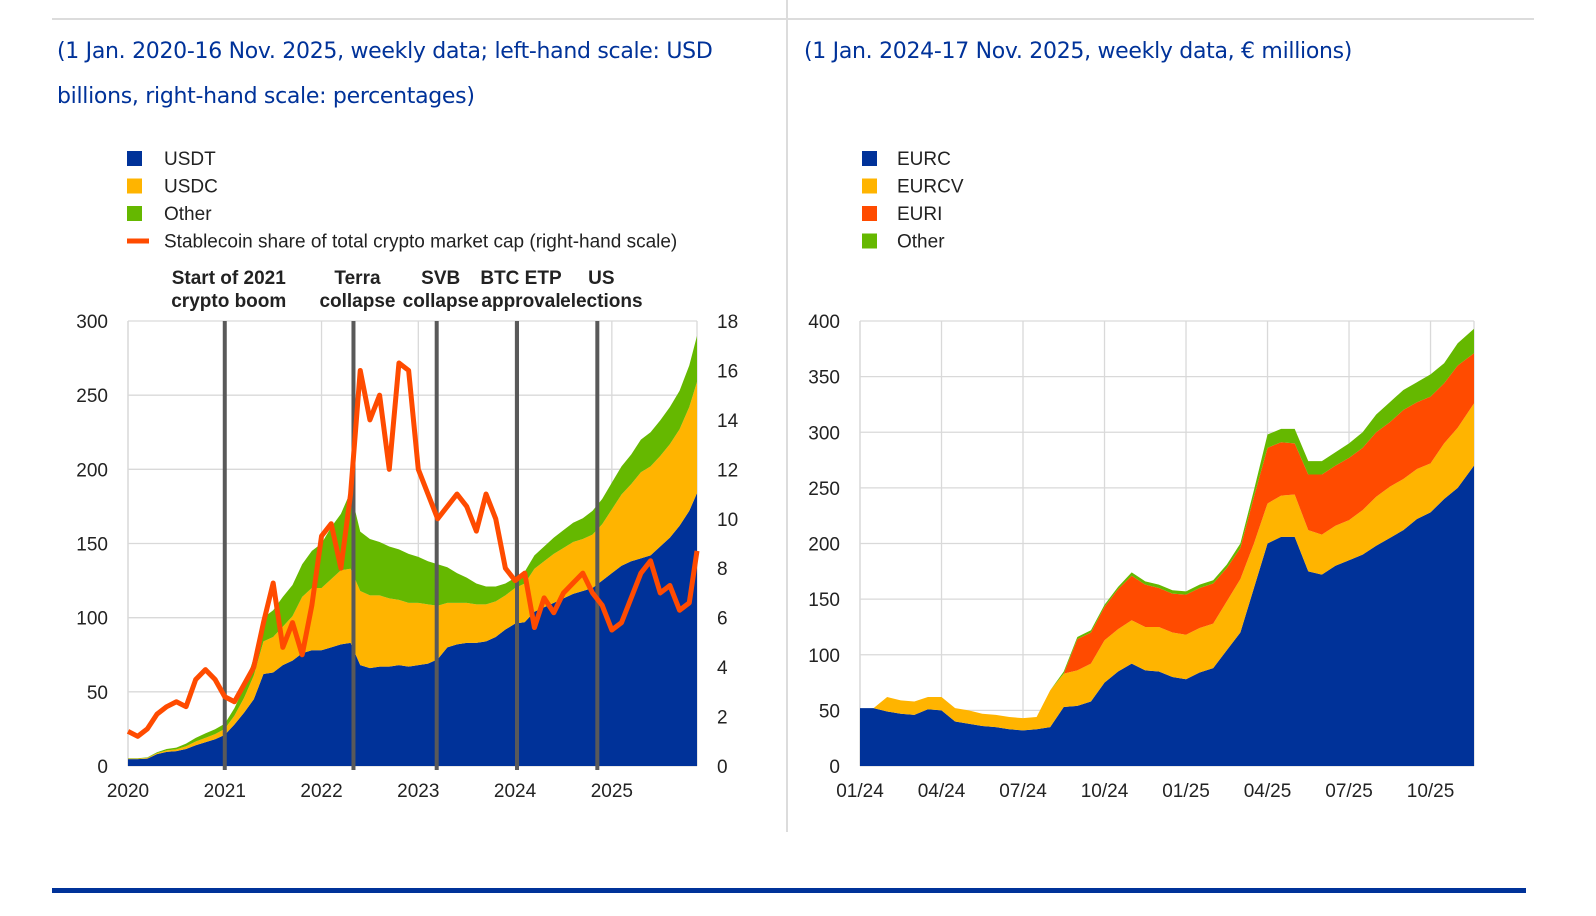  I want to click on legend-swatch-euri, so click(869, 213).